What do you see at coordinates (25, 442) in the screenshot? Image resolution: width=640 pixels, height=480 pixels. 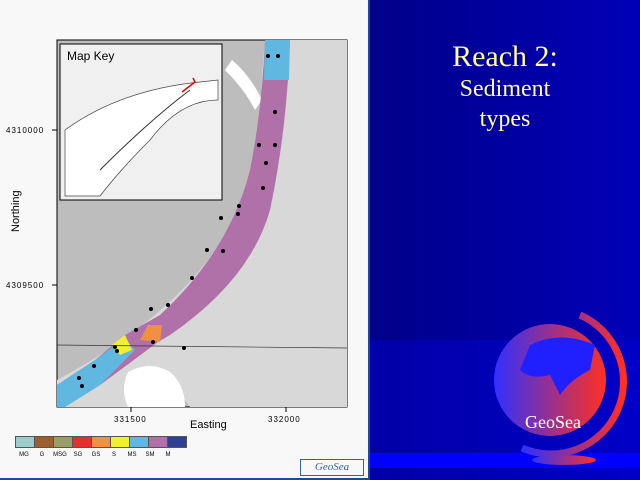 I see `legend-swatch-mg` at bounding box center [25, 442].